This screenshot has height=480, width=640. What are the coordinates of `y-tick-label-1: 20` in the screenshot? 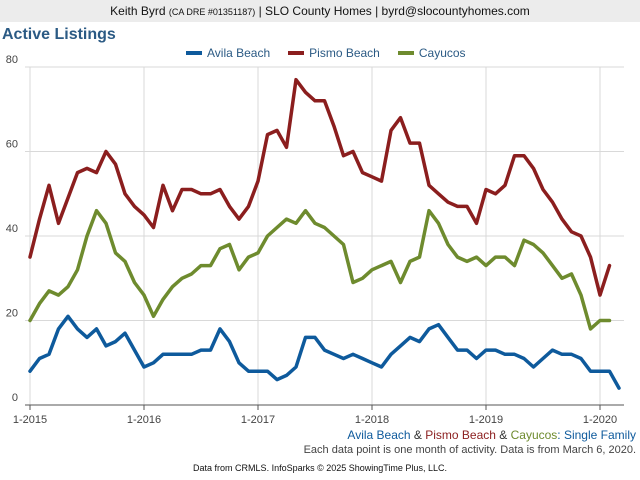 It's located at (12, 314).